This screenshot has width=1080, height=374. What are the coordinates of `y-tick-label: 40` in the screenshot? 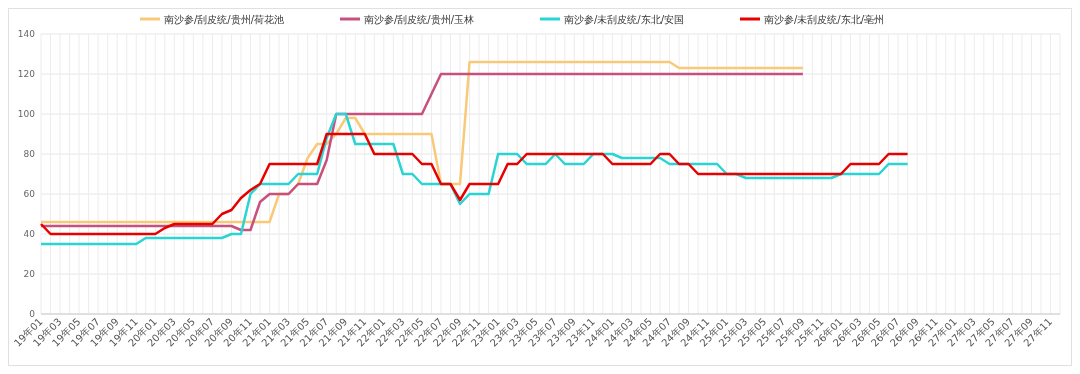 It's located at (29, 233).